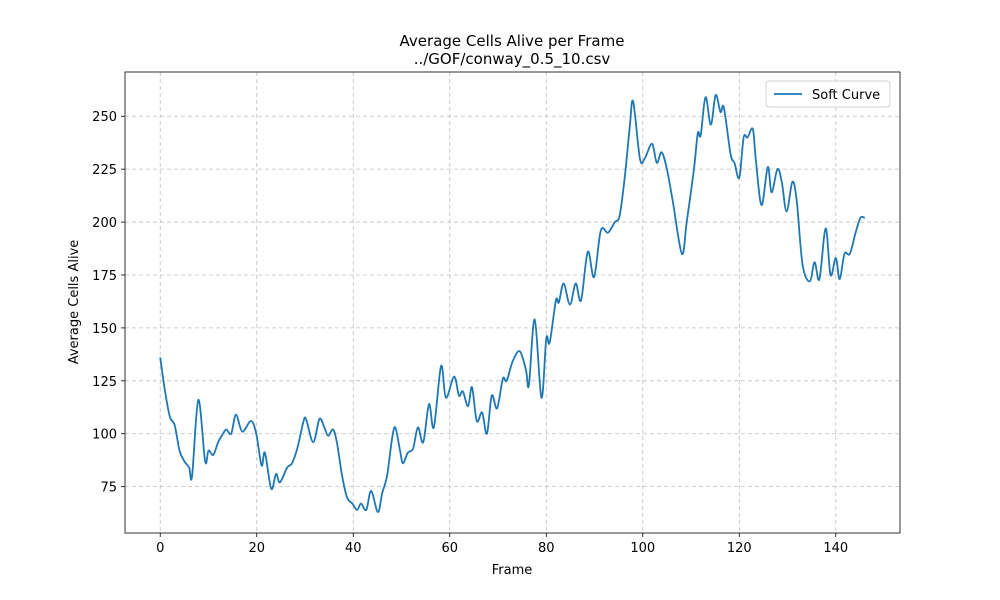 The width and height of the screenshot is (1000, 600). I want to click on y-tick-label: 125, so click(104, 382).